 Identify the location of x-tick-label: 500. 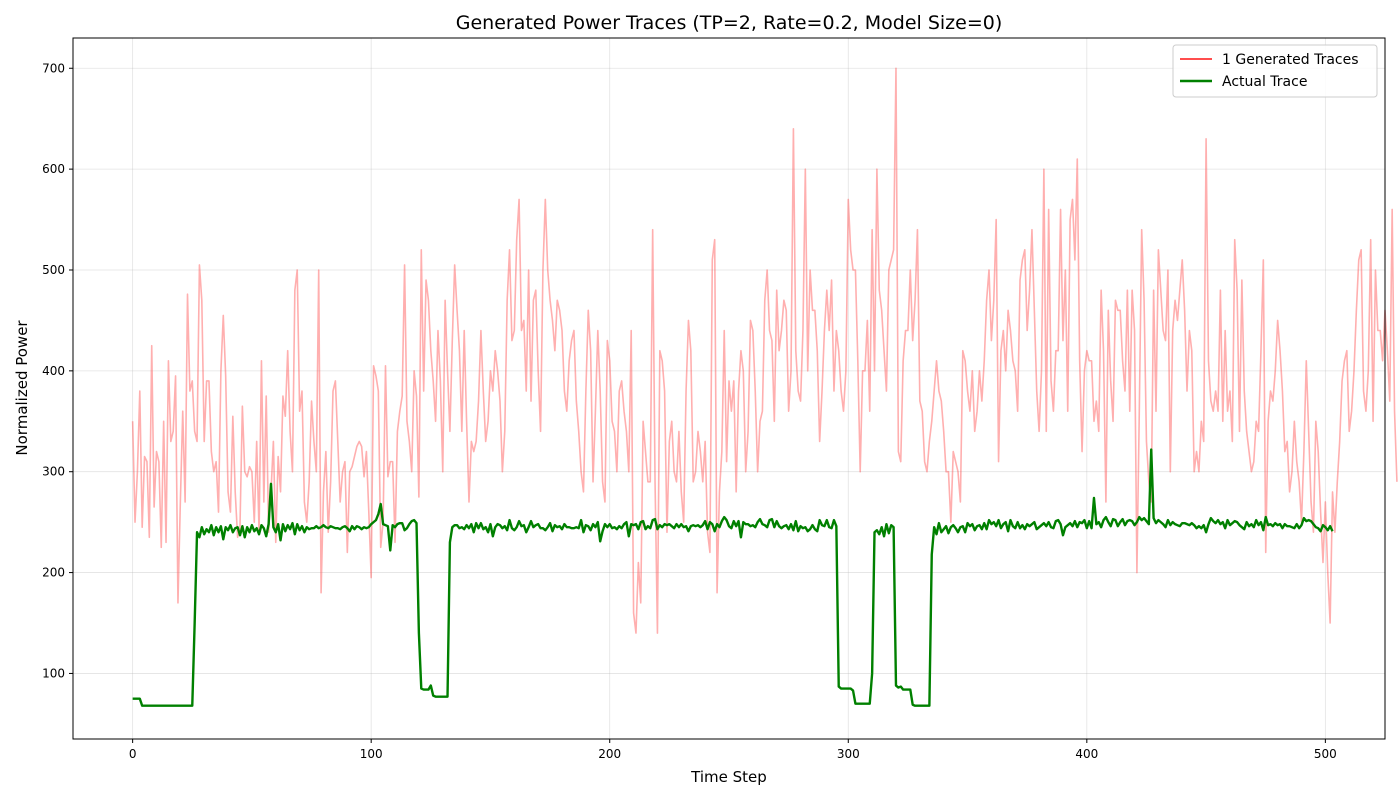
(1325, 754).